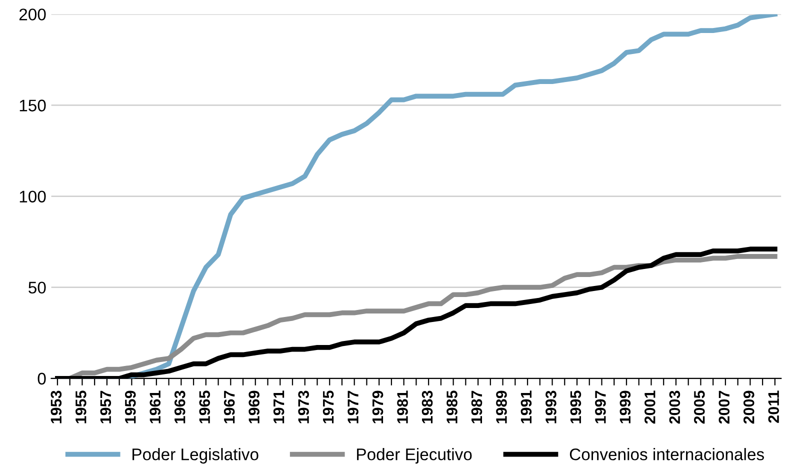  I want to click on legend-label: Convenios internacionales, so click(667, 454).